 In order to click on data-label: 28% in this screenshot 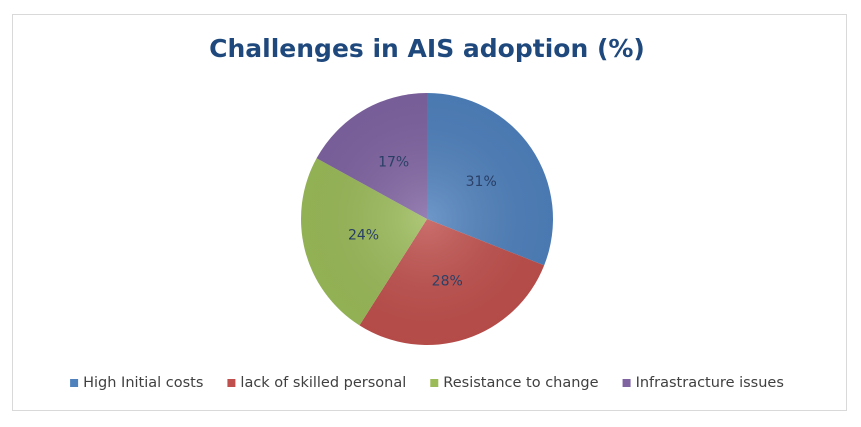, I will do `click(447, 281)`.